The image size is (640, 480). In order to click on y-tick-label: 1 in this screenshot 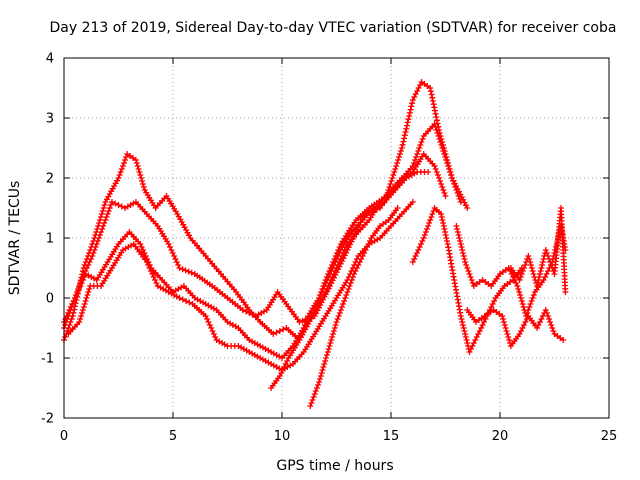, I will do `click(50, 239)`.